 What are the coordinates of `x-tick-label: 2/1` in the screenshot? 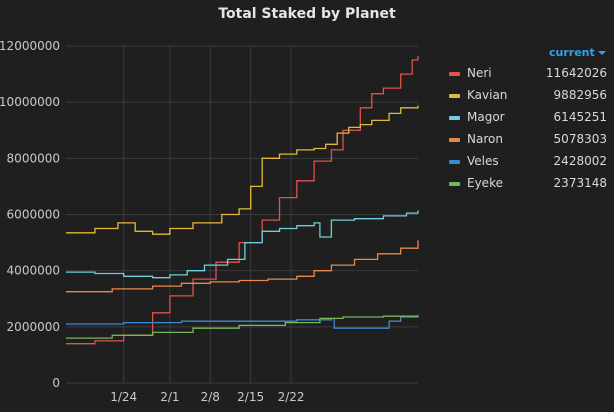 It's located at (169, 397).